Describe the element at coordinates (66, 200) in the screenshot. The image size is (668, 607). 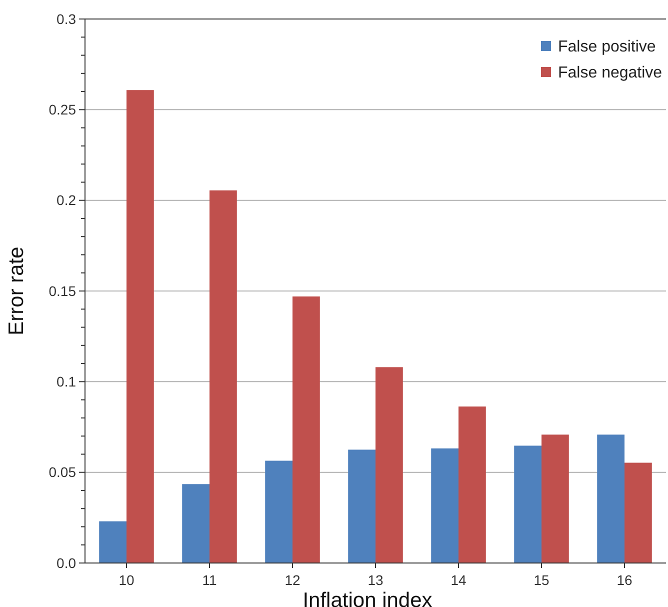
I see `y-tick-label: 0.2` at that location.